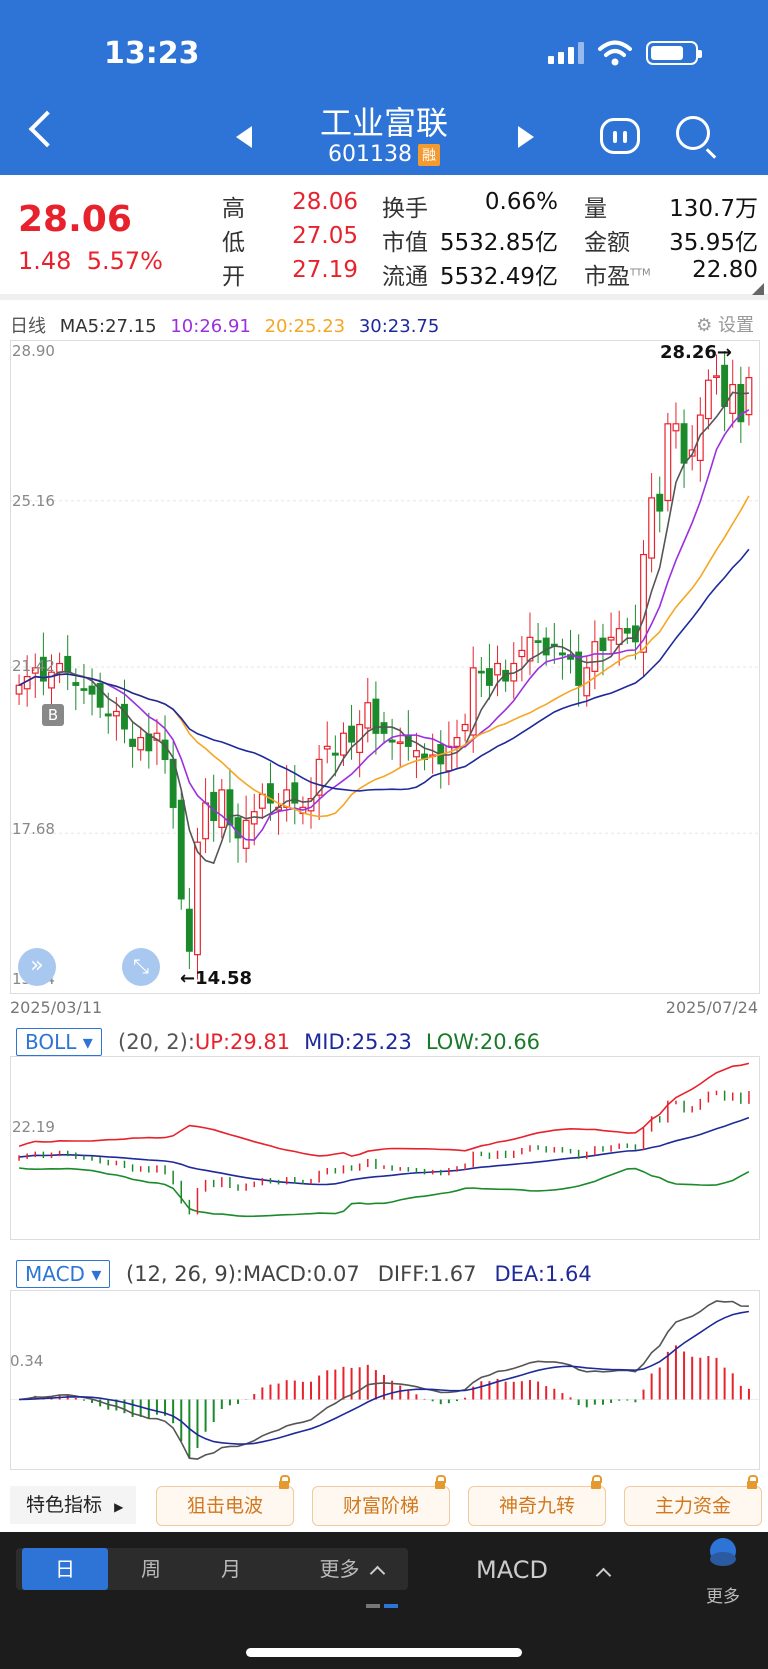 This screenshot has height=1669, width=768. I want to click on home-indicator, so click(384, 1652).